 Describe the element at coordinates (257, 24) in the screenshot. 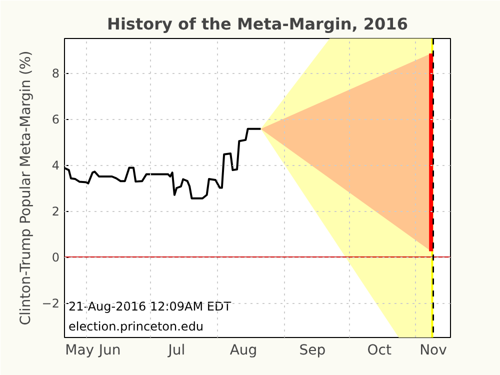

I see `chart-title: History of the Meta-Margin, 2016` at that location.